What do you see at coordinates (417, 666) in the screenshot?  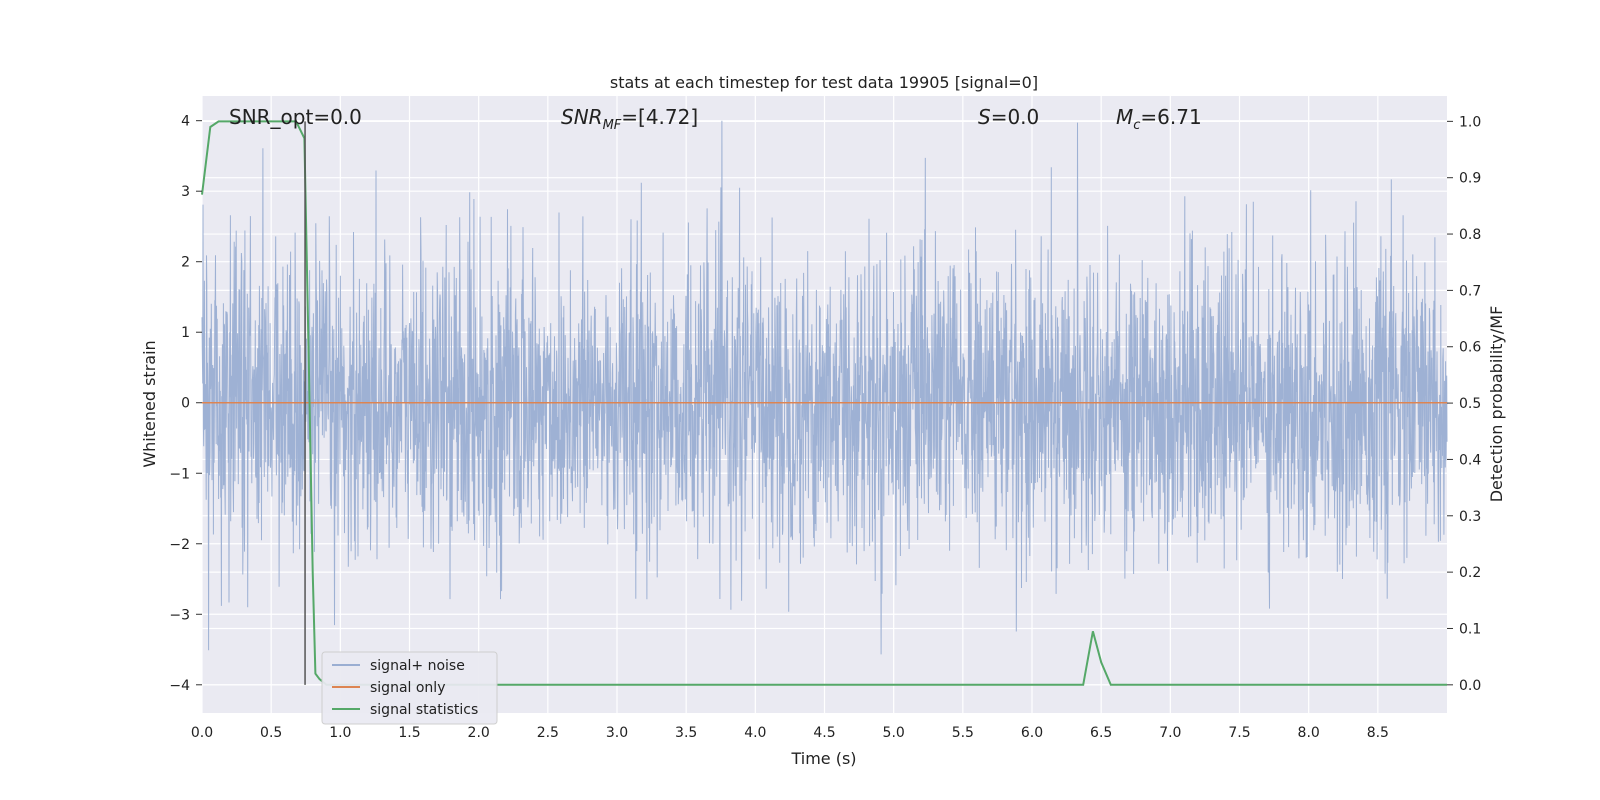 I see `legend-label-signal-noise: signal+ noise` at bounding box center [417, 666].